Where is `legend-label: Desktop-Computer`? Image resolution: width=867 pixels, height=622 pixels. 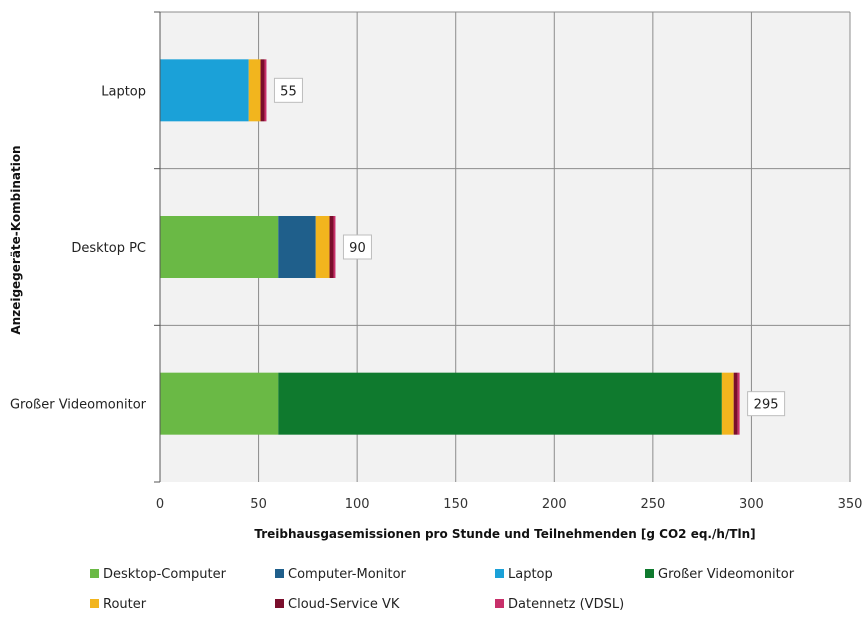 legend-label: Desktop-Computer is located at coordinates (165, 574).